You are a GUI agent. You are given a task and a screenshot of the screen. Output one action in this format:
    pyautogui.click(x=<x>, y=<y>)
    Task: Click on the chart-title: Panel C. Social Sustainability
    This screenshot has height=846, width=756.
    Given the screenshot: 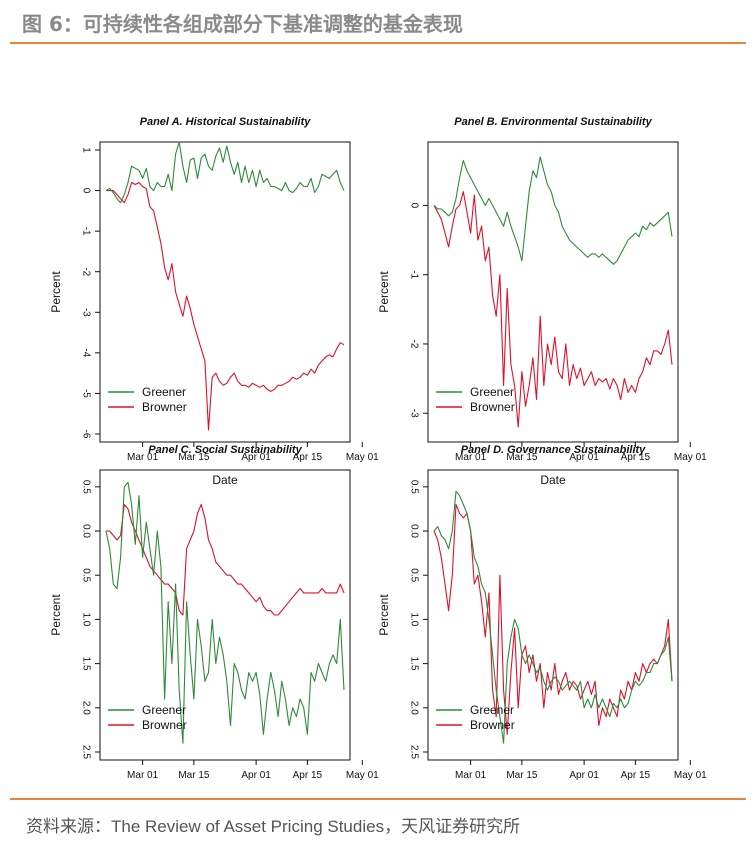 What is the action you would take?
    pyautogui.click(x=225, y=450)
    